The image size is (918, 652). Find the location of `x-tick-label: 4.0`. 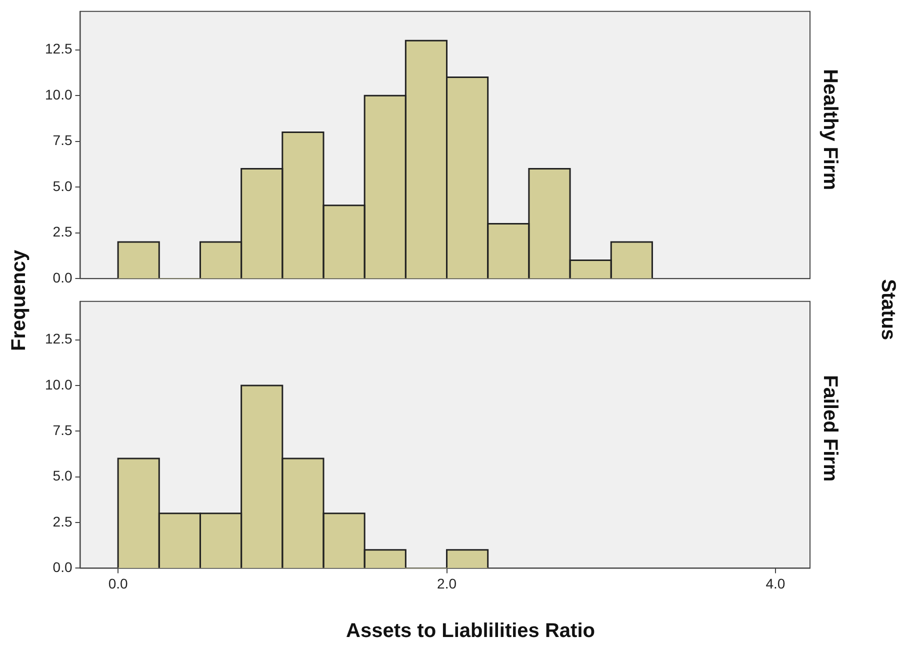

x-tick-label: 4.0 is located at coordinates (776, 583).